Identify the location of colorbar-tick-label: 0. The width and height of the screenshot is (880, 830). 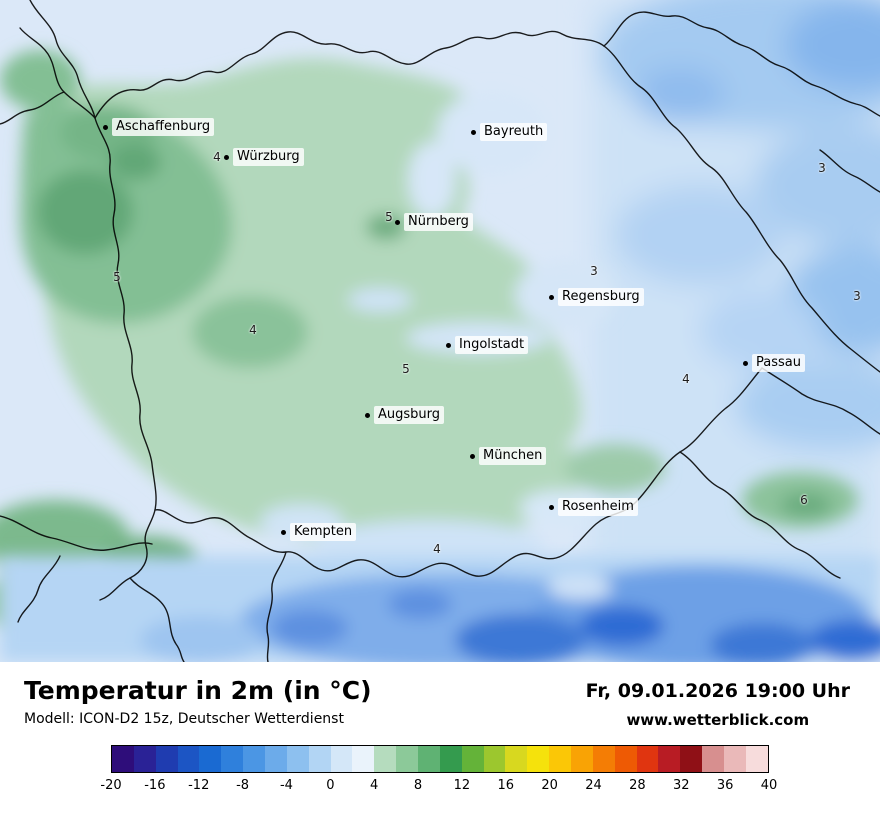
(330, 785).